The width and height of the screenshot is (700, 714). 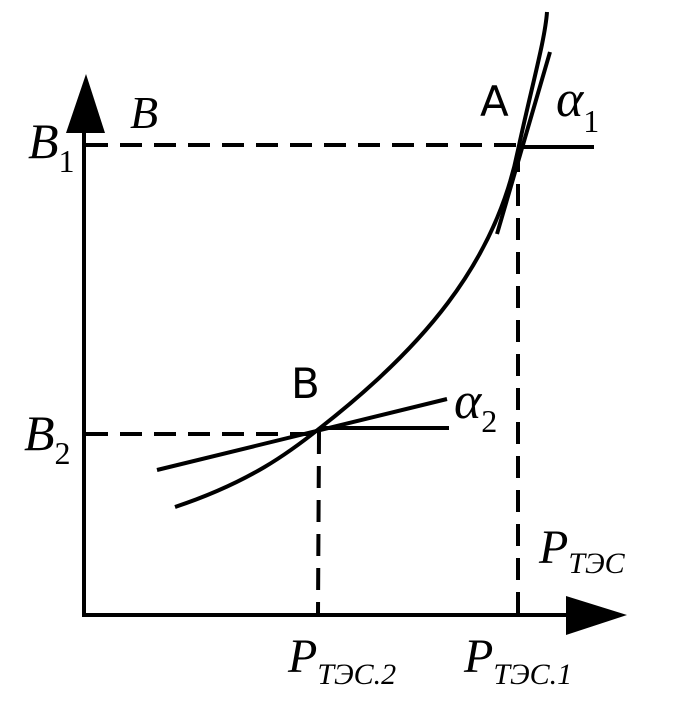 I want to click on x-arrow, so click(x=596, y=615).